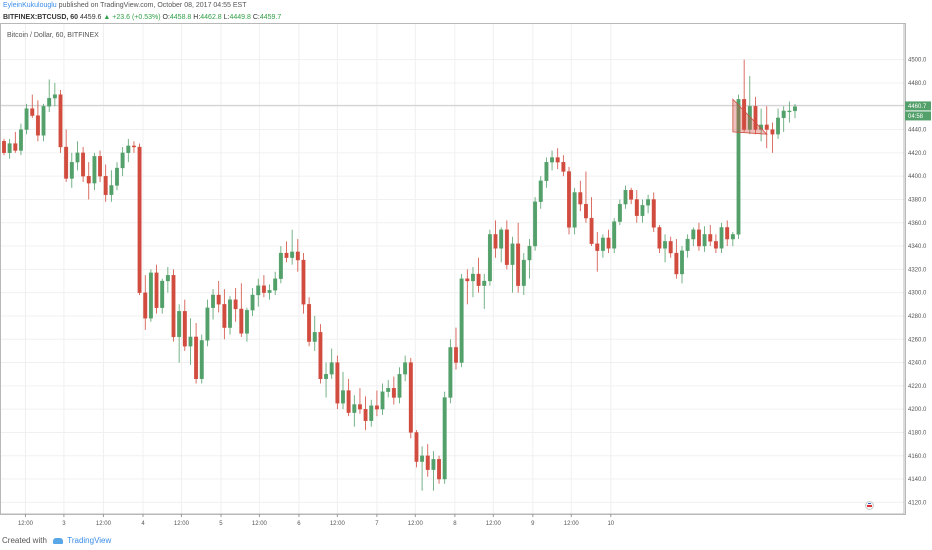 This screenshot has width=932, height=550. I want to click on price-tag-text: 4460.7, so click(917, 107).